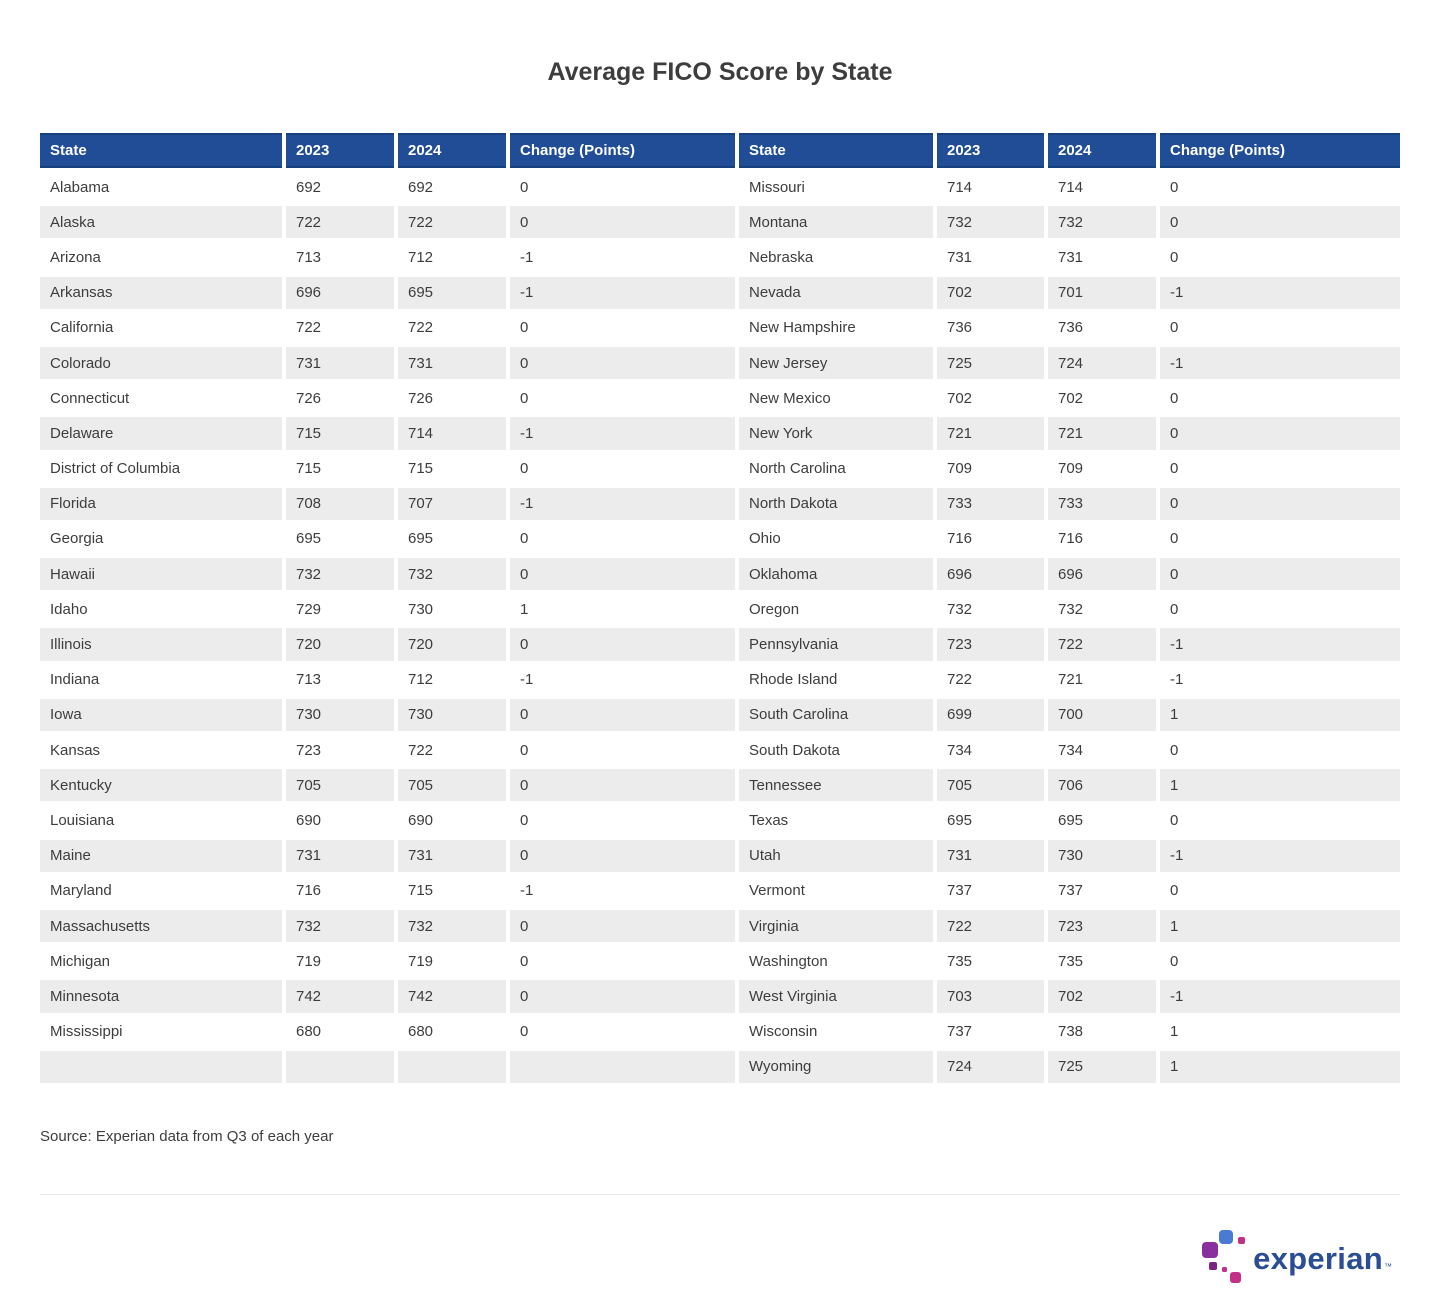  I want to click on cell-2023: 737, so click(960, 891).